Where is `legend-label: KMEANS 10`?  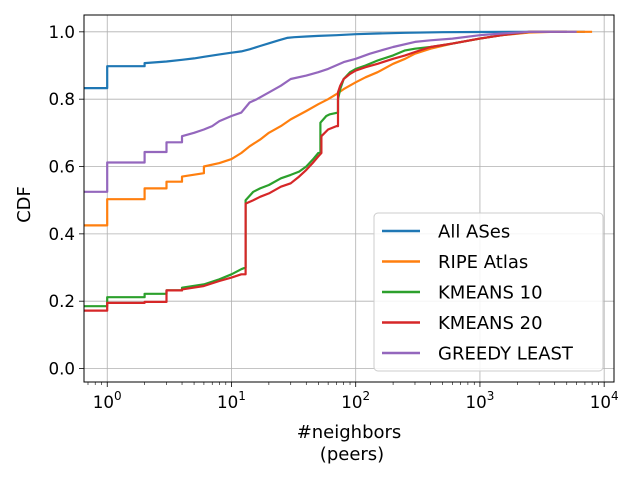 legend-label: KMEANS 10 is located at coordinates (490, 293).